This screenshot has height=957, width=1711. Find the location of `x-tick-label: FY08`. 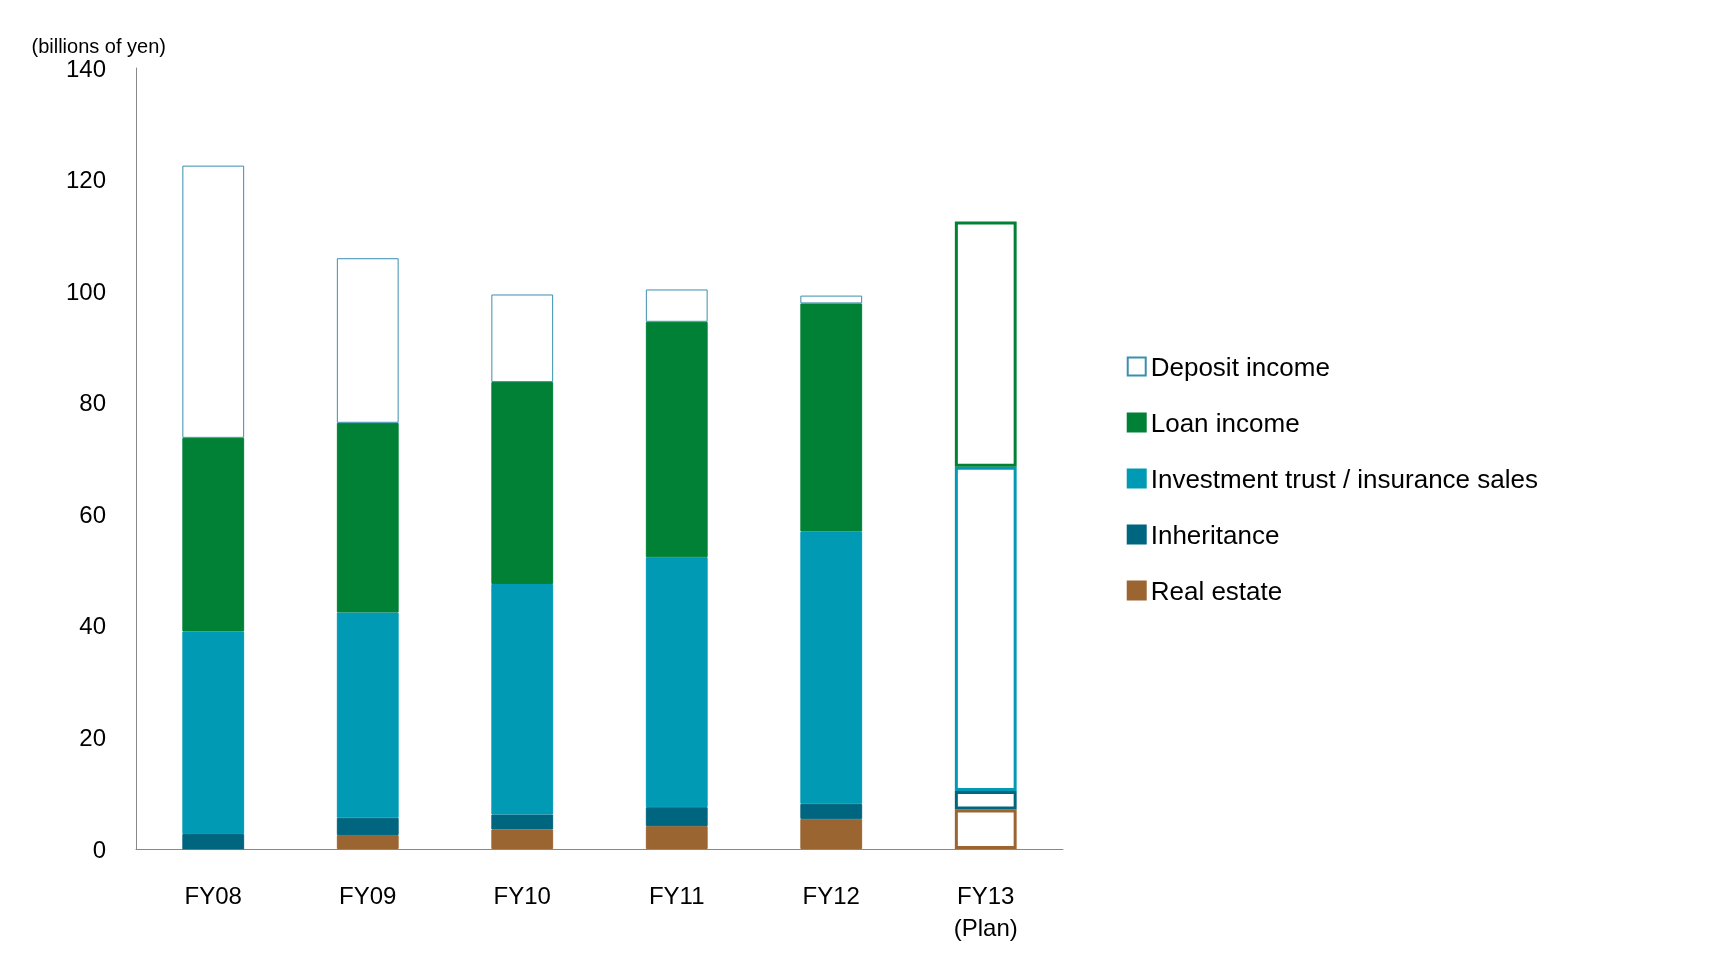

x-tick-label: FY08 is located at coordinates (213, 895).